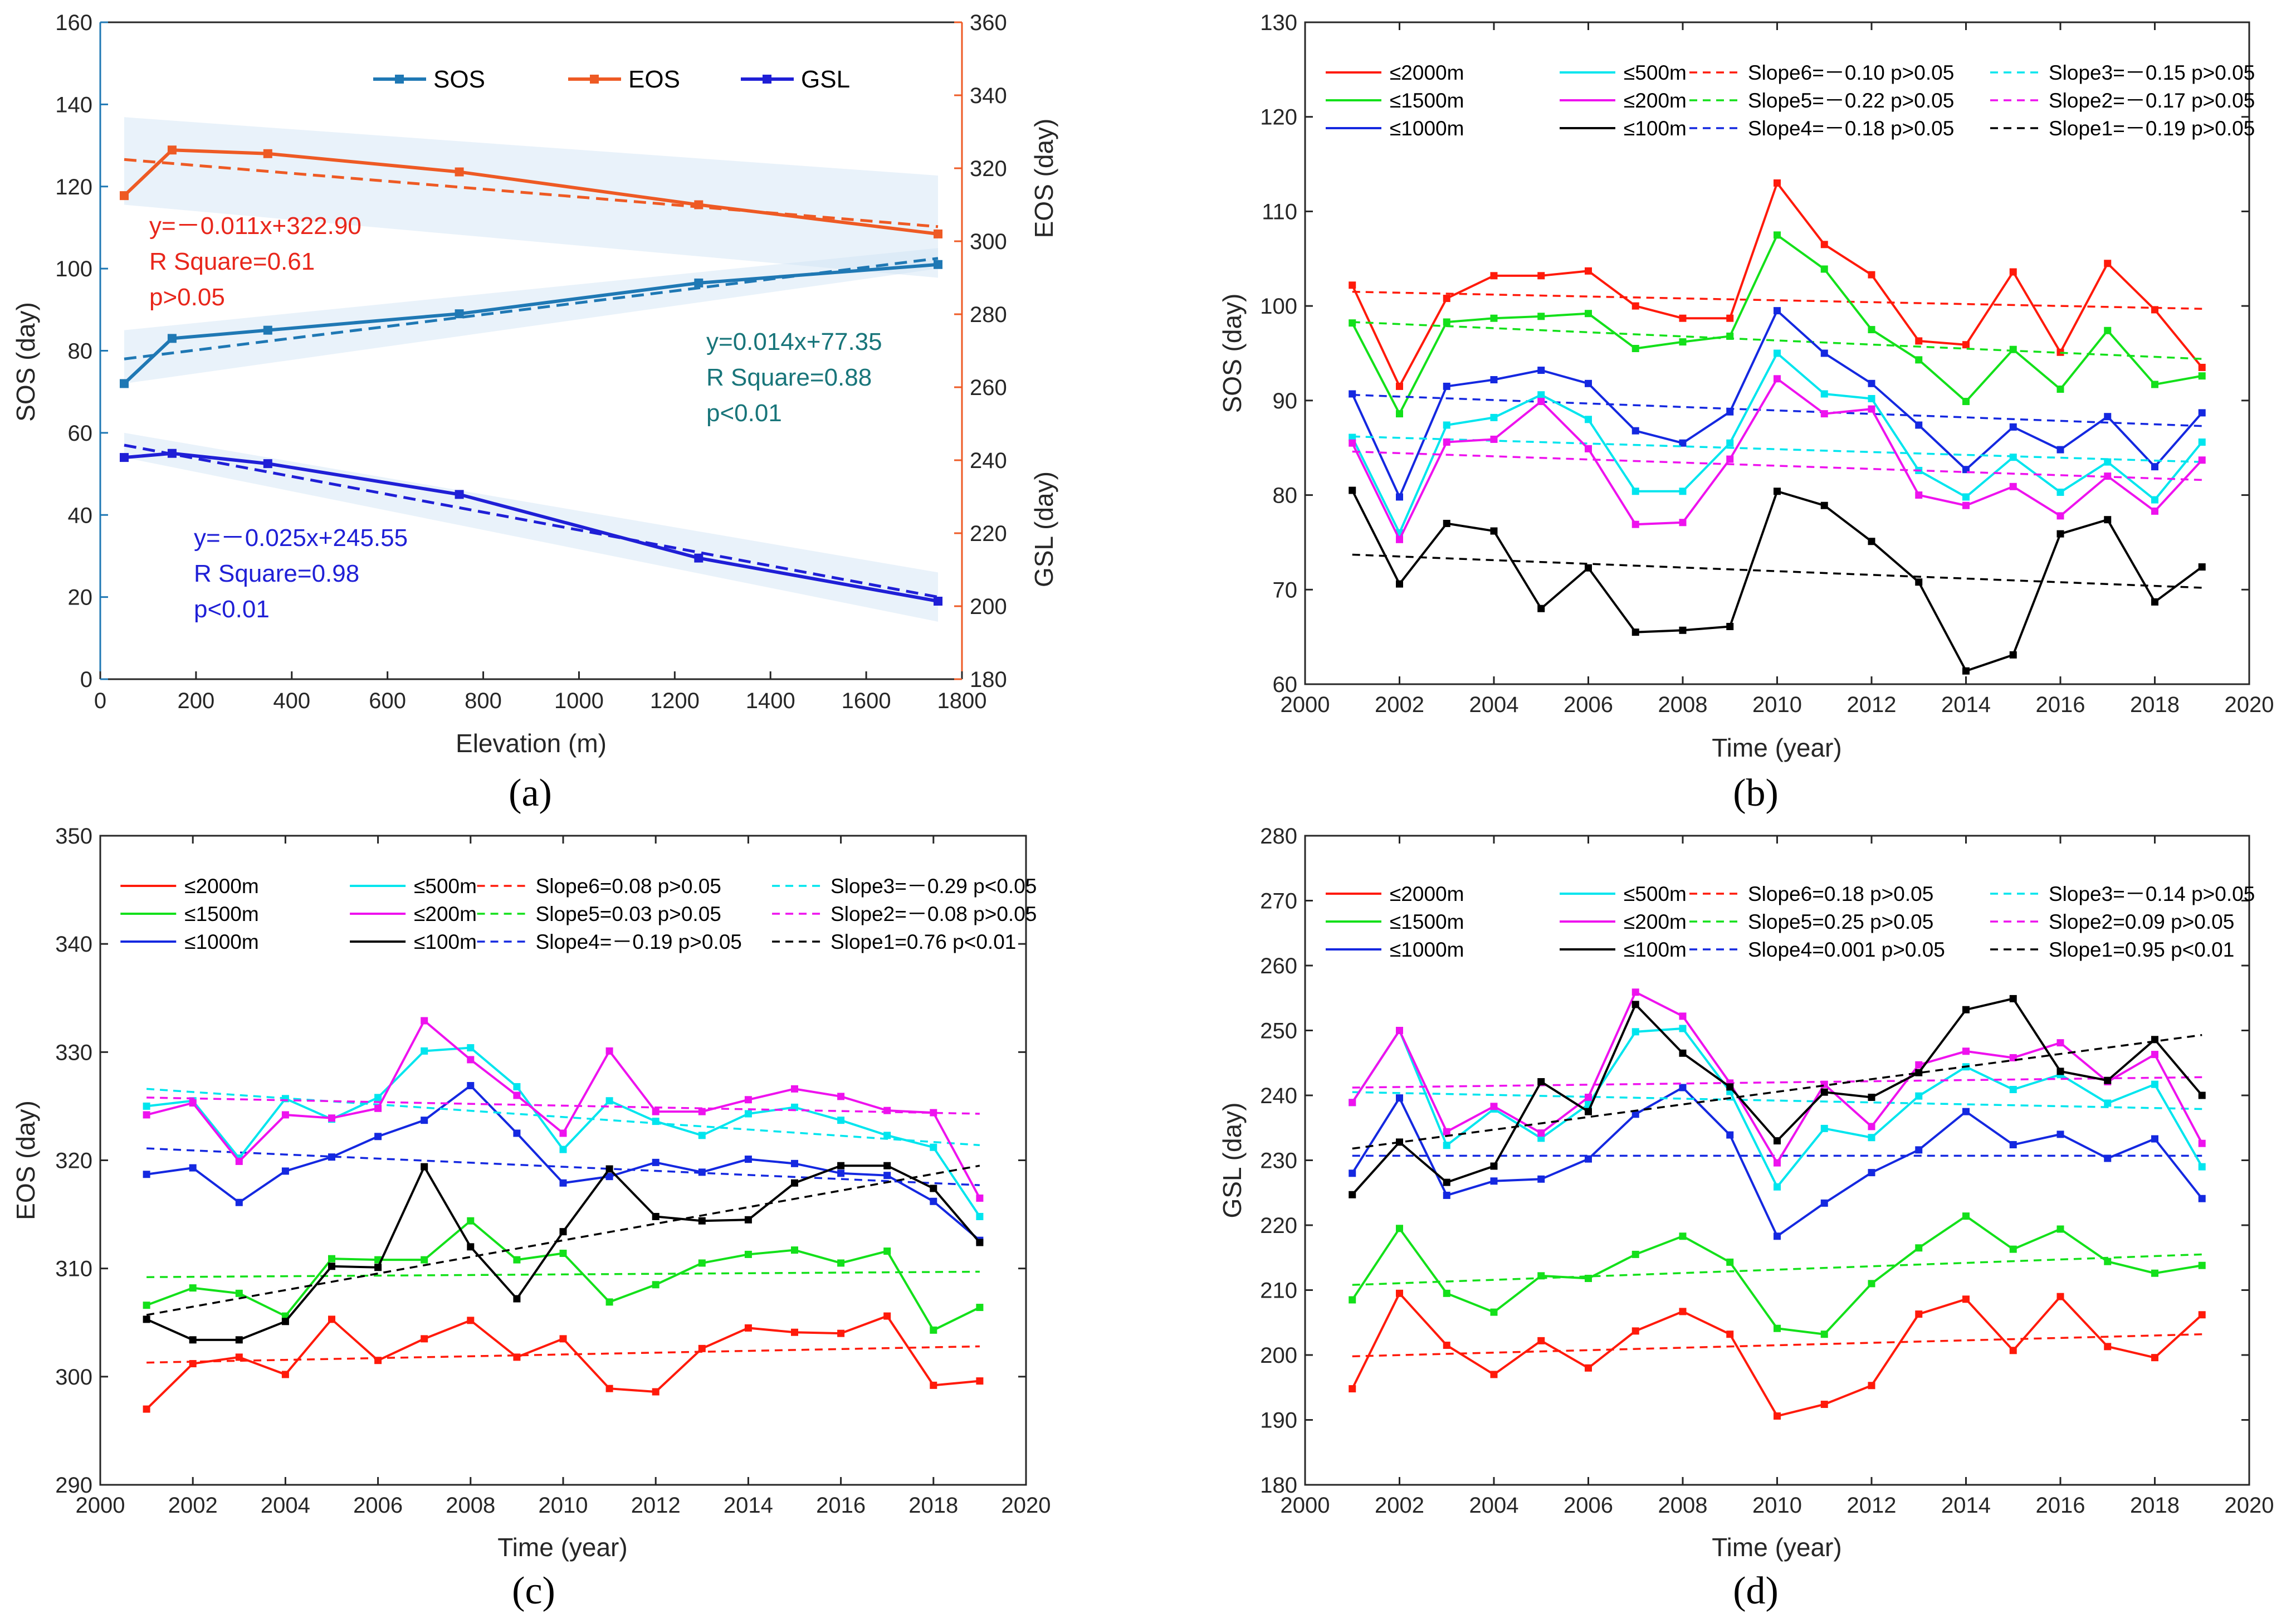 The width and height of the screenshot is (2296, 1623). Describe the element at coordinates (1399, 705) in the screenshot. I see `x-tick-label: 2002` at that location.